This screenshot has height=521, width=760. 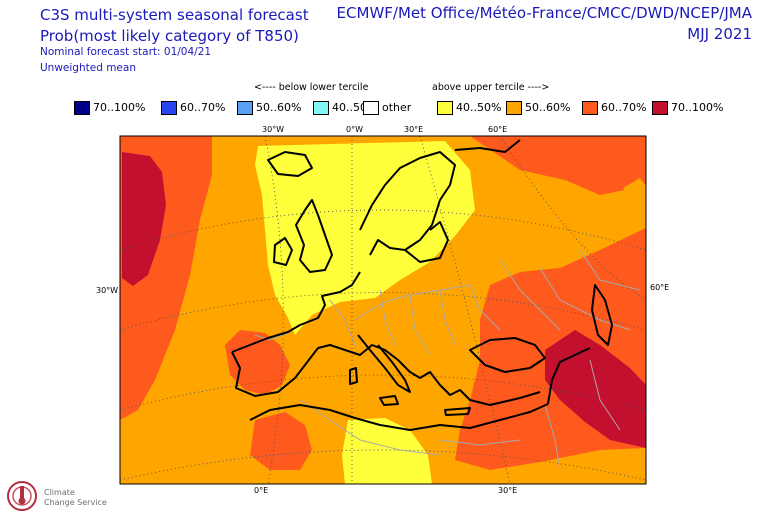 What do you see at coordinates (569, 376) in the screenshot?
I see `coast-levant` at bounding box center [569, 376].